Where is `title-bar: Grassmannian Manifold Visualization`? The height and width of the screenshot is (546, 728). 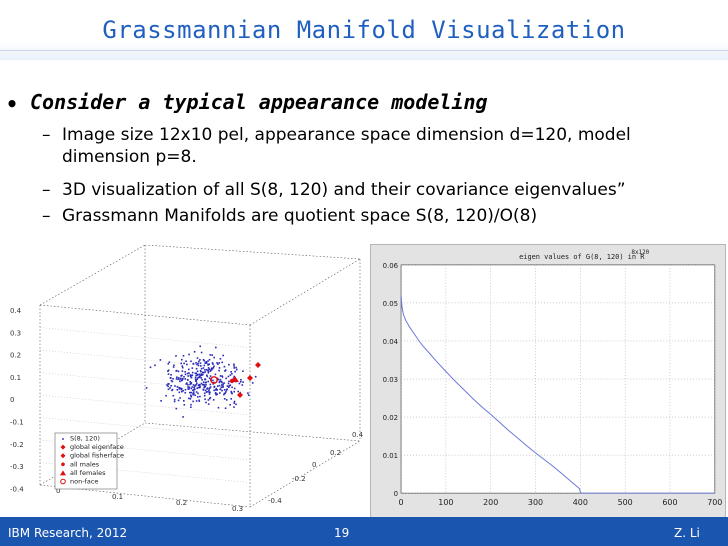
title-bar: Grassmannian Manifold Visualization is located at coordinates (364, 30).